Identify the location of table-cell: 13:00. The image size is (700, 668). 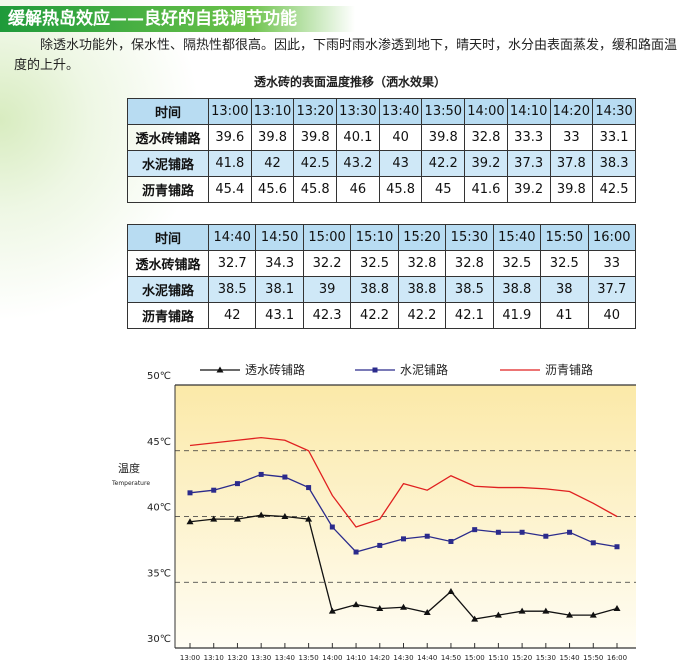
(230, 111).